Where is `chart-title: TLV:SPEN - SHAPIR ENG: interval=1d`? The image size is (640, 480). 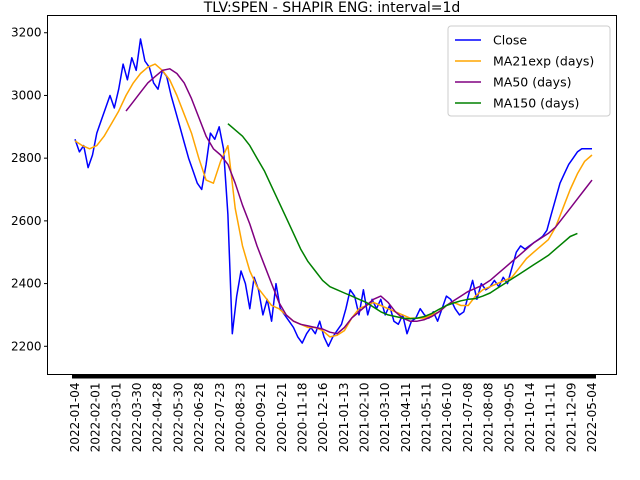 chart-title: TLV:SPEN - SHAPIR ENG: interval=1d is located at coordinates (332, 8).